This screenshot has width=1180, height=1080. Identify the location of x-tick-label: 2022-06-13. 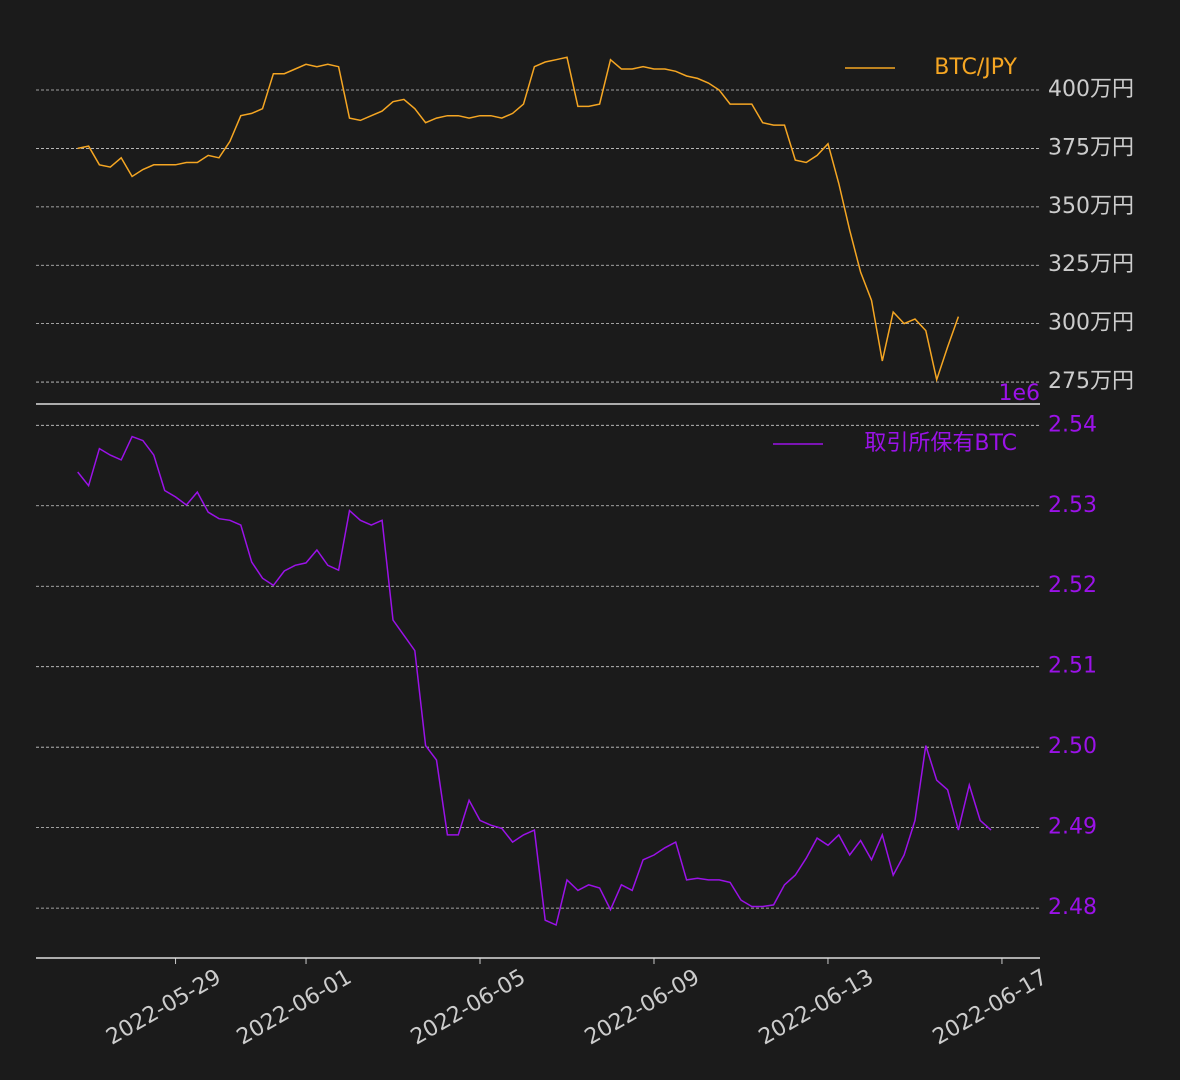
(816, 1008).